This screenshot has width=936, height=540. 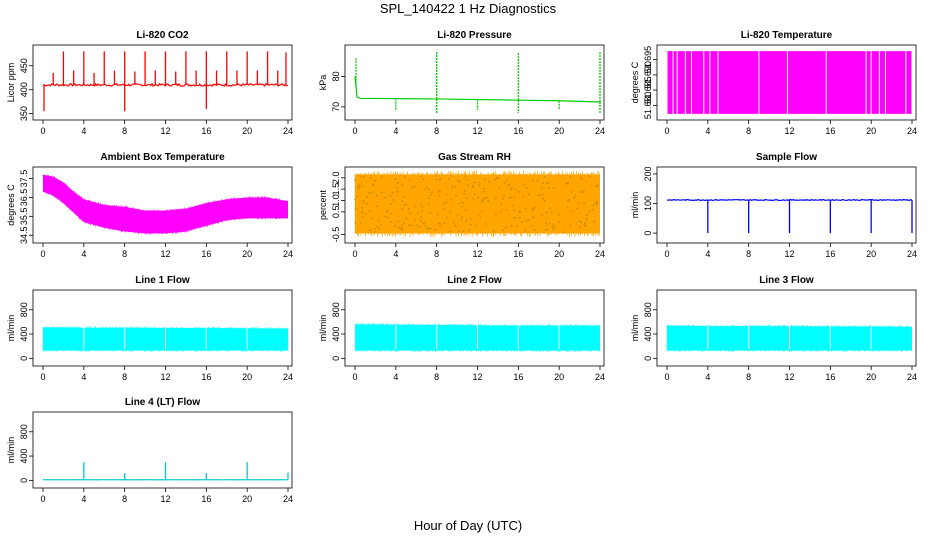 What do you see at coordinates (11, 450) in the screenshot?
I see `y-axis-label: ml/min` at bounding box center [11, 450].